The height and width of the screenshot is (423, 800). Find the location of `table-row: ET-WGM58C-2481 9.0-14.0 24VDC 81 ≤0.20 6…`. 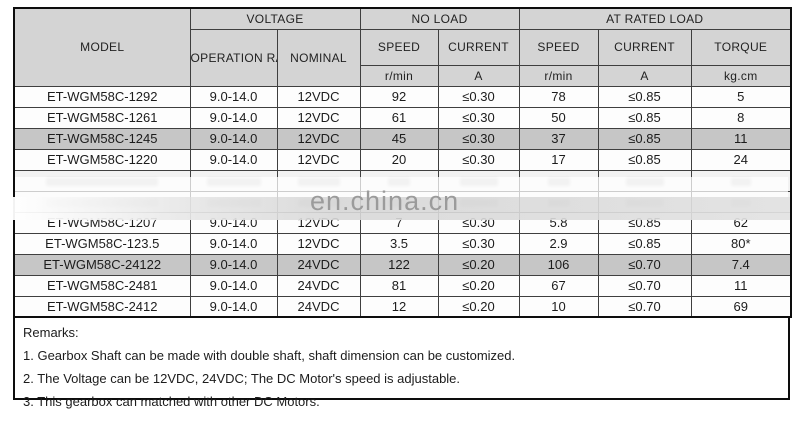

table-row: ET-WGM58C-2481 9.0-14.0 24VDC 81 ≤0.20 6… is located at coordinates (402, 285).